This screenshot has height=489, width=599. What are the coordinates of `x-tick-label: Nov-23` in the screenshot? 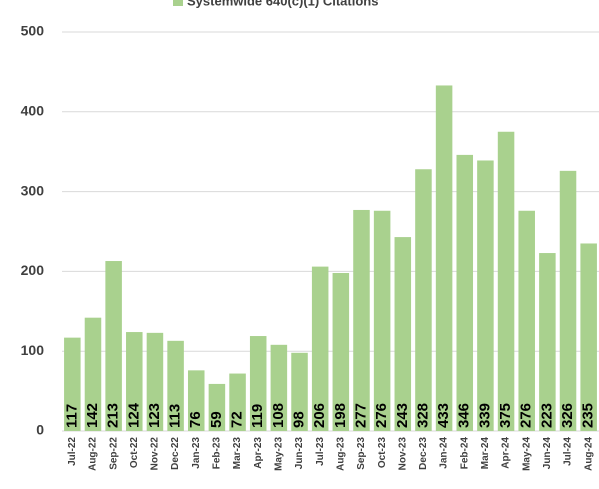 It's located at (402, 454).